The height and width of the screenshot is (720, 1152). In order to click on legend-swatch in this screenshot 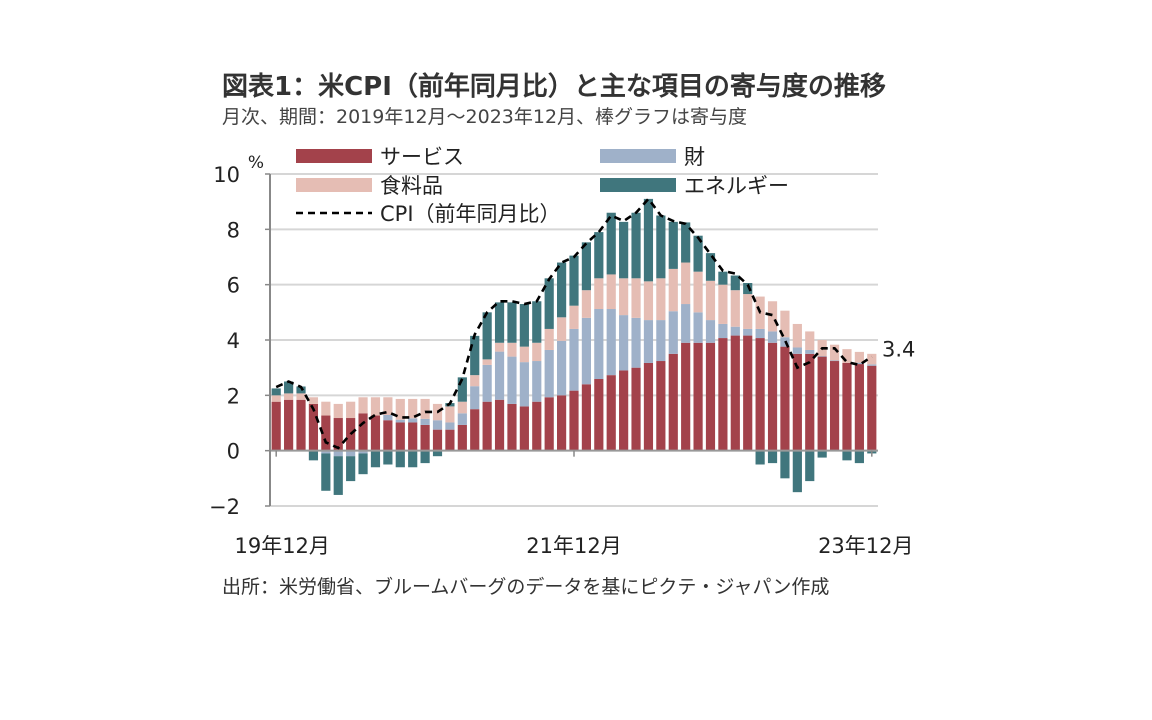, I will do `click(334, 185)`.